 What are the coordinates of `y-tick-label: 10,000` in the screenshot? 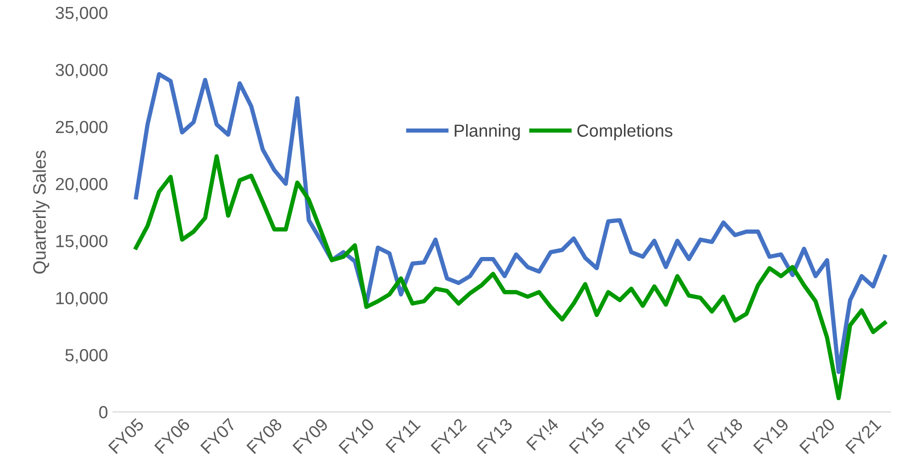 It's located at (82, 299).